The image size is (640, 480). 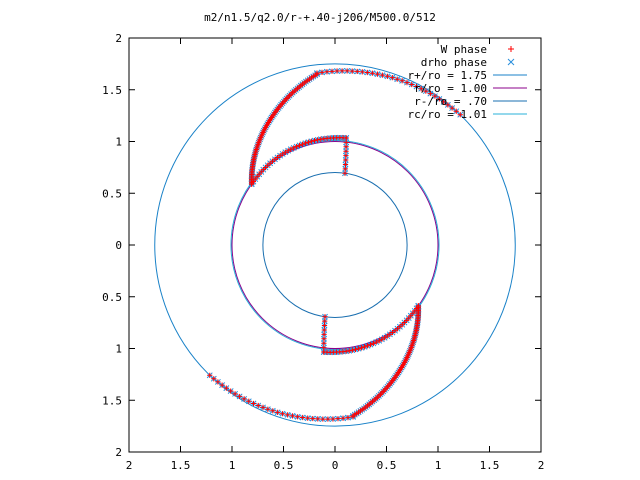 I want to click on legend-label: r+/ro = 1.75, so click(x=447, y=75).